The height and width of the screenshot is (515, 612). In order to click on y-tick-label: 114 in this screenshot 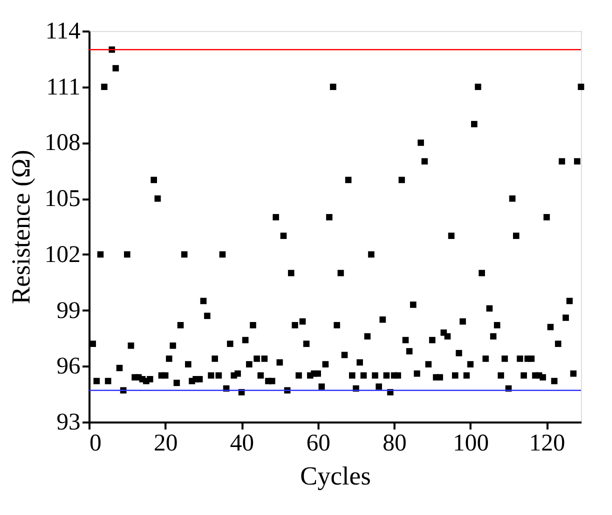, I will do `click(62, 31)`.